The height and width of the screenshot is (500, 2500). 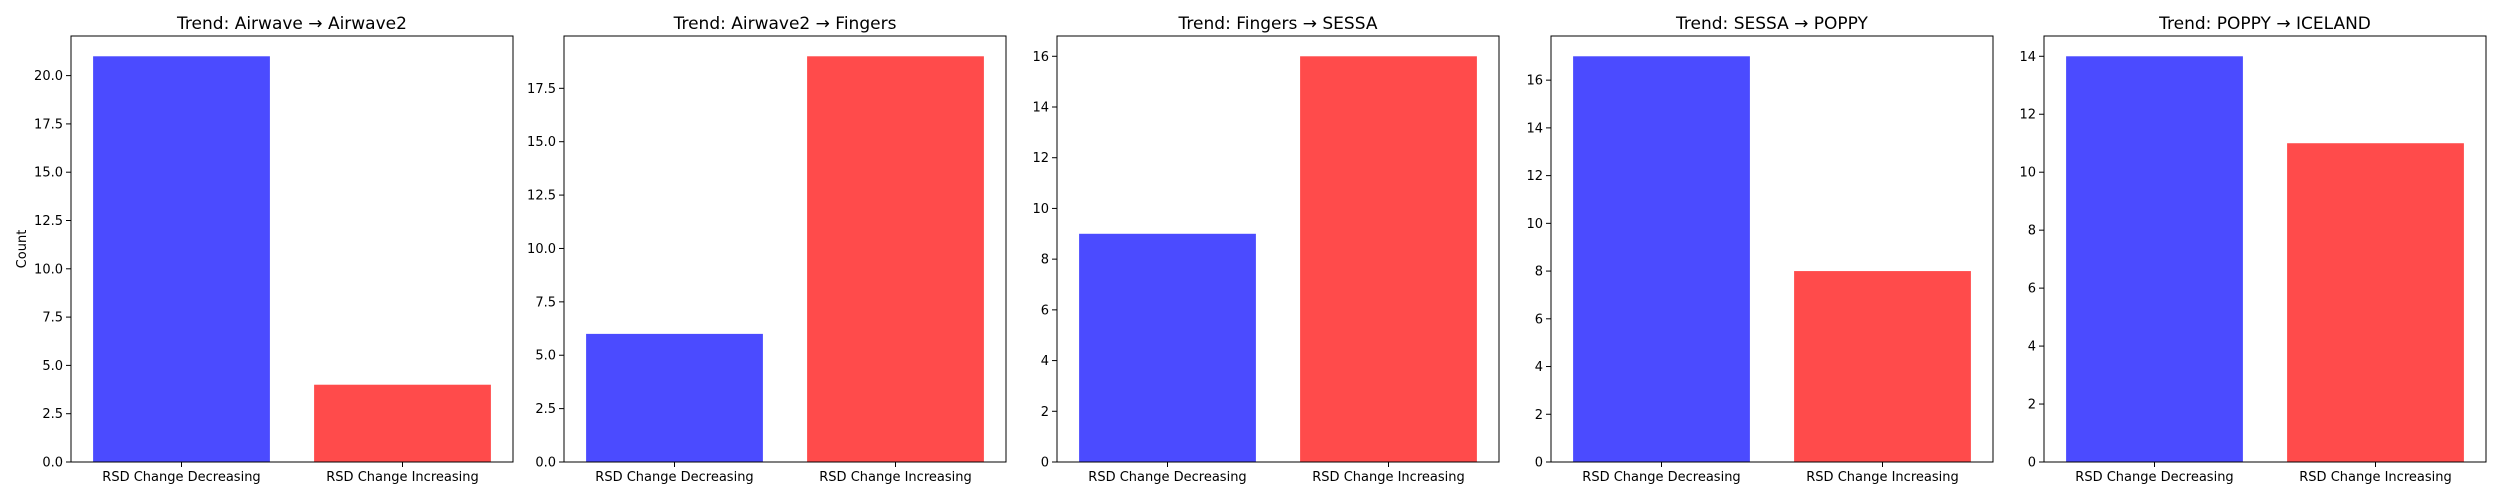 What do you see at coordinates (291, 24) in the screenshot?
I see `chart-title: Trend: Airwave → Airwave2` at bounding box center [291, 24].